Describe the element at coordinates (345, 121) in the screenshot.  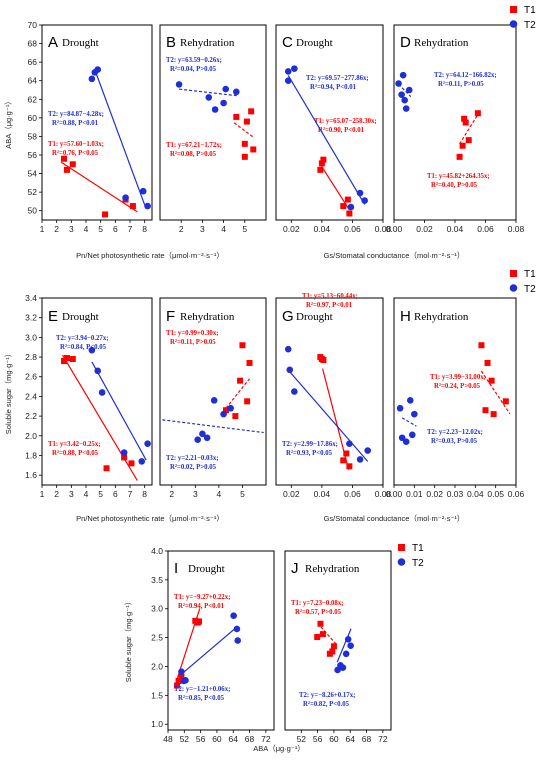
I see `equation-label: T1: y=65.07−258.30x;` at that location.